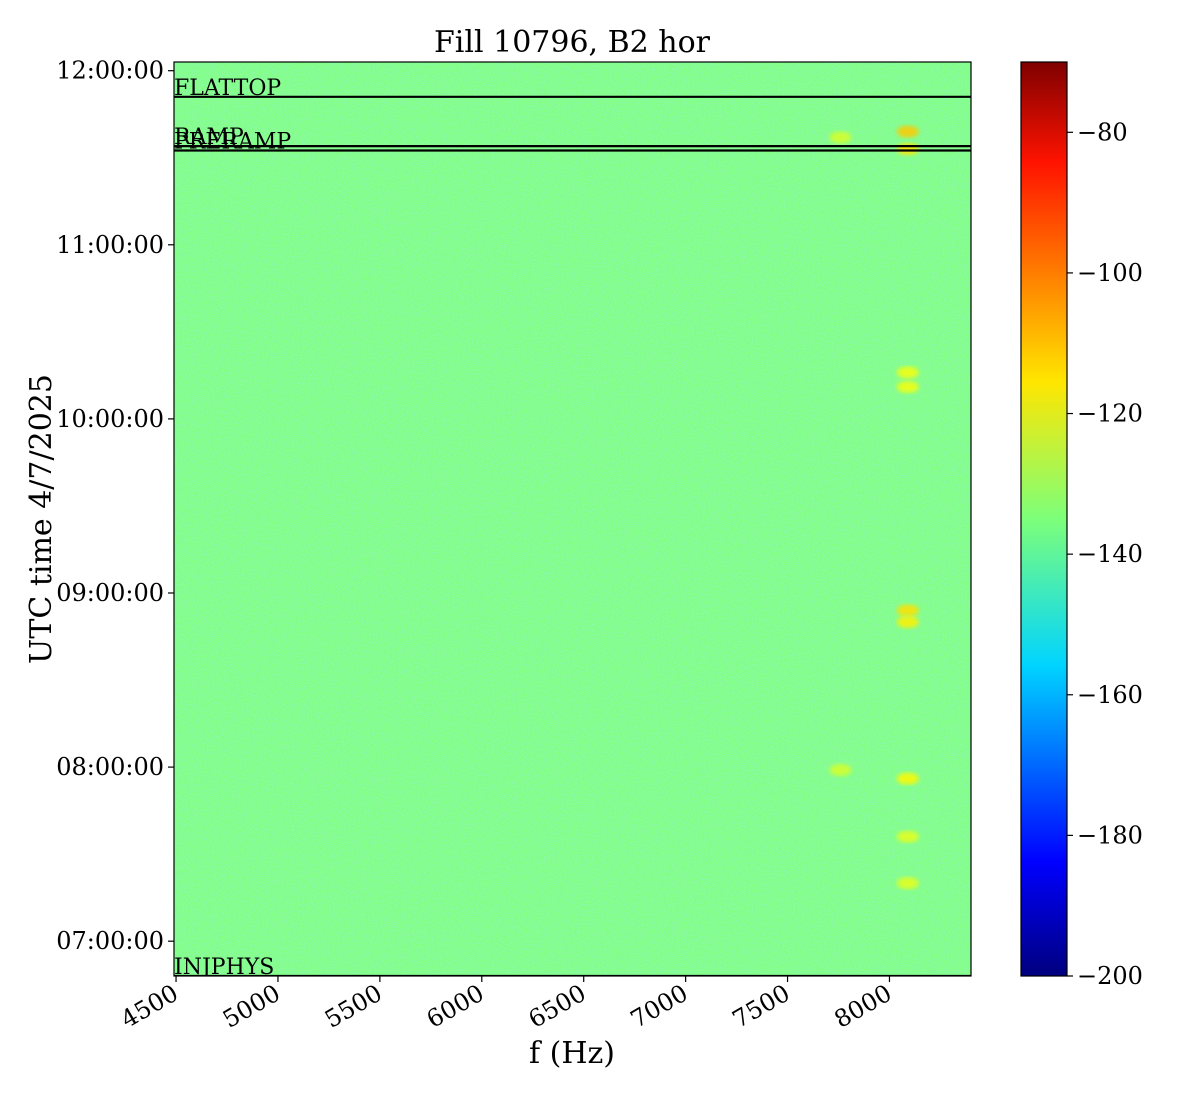  What do you see at coordinates (227, 88) in the screenshot?
I see `phase-label: FLATTOP` at bounding box center [227, 88].